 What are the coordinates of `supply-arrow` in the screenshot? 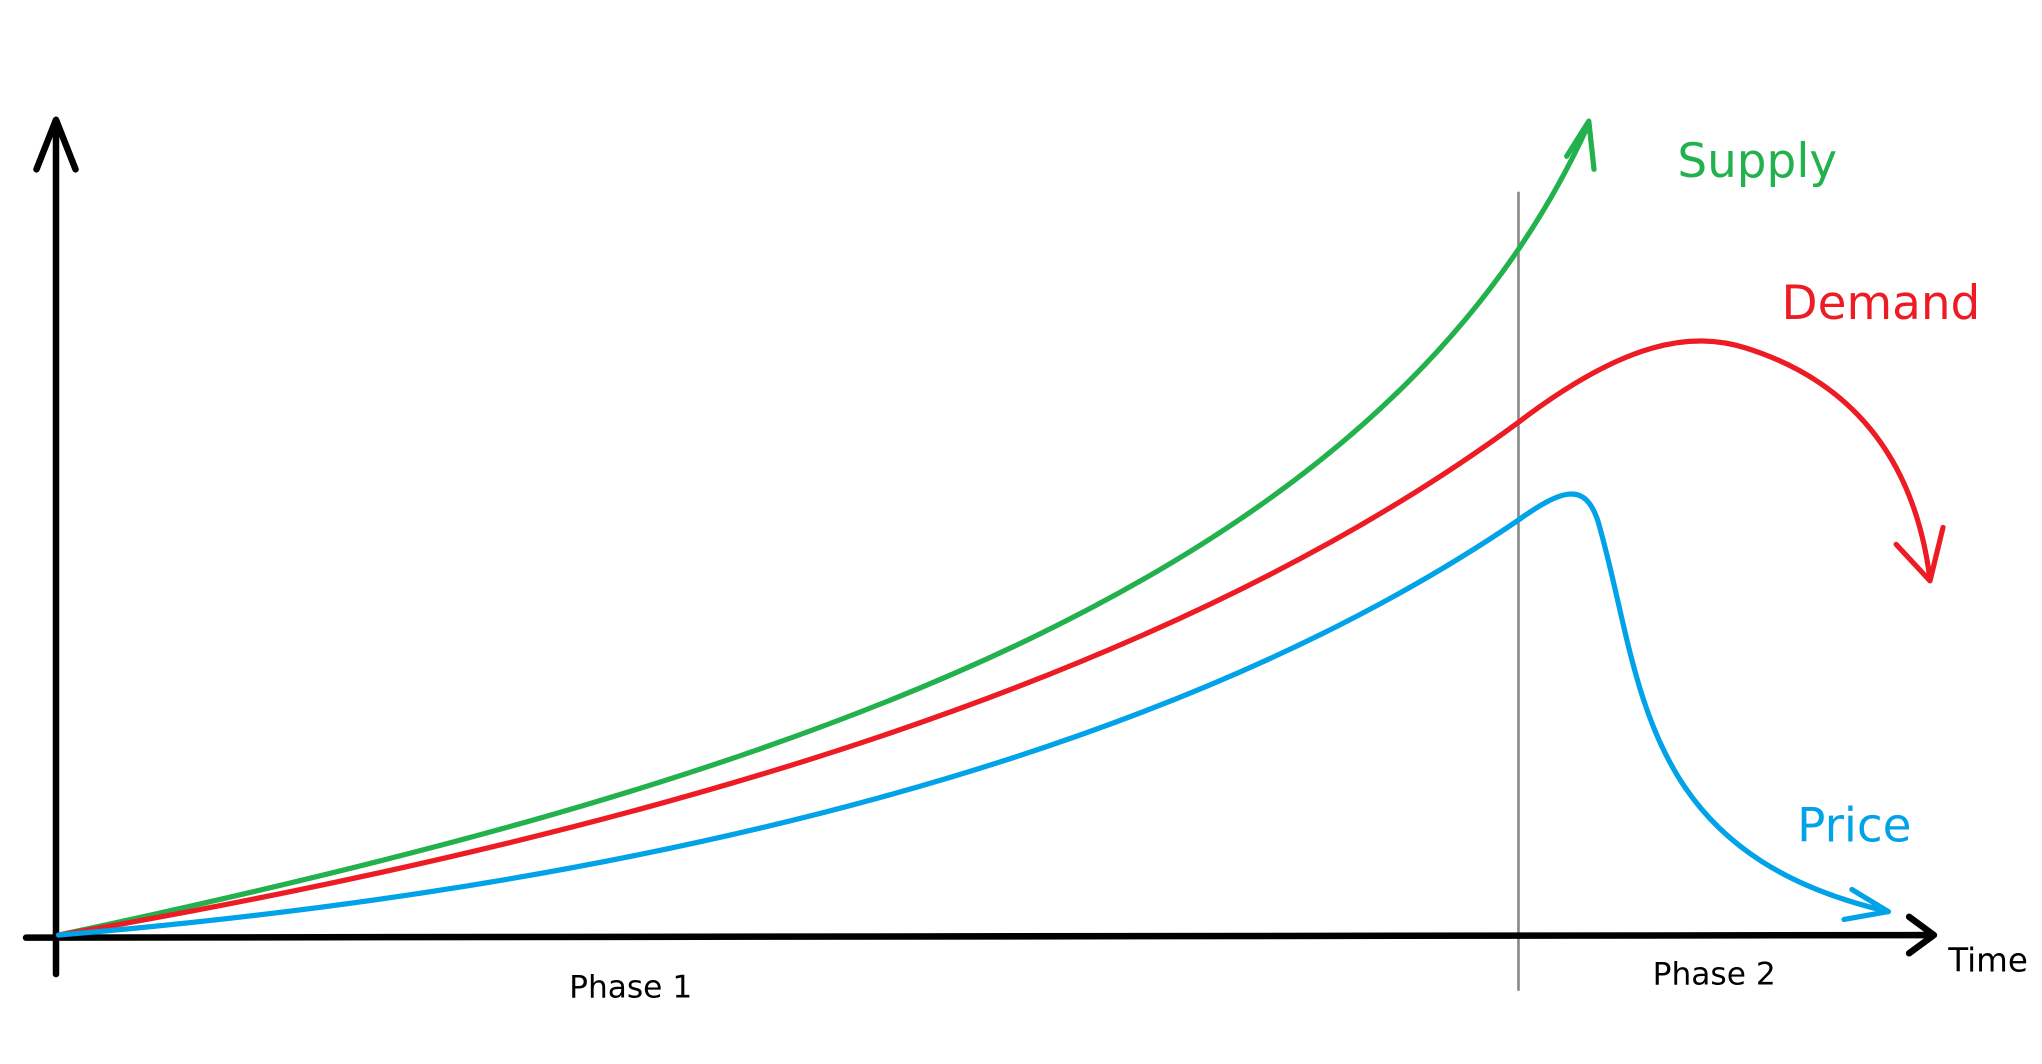 It's located at (1580, 145).